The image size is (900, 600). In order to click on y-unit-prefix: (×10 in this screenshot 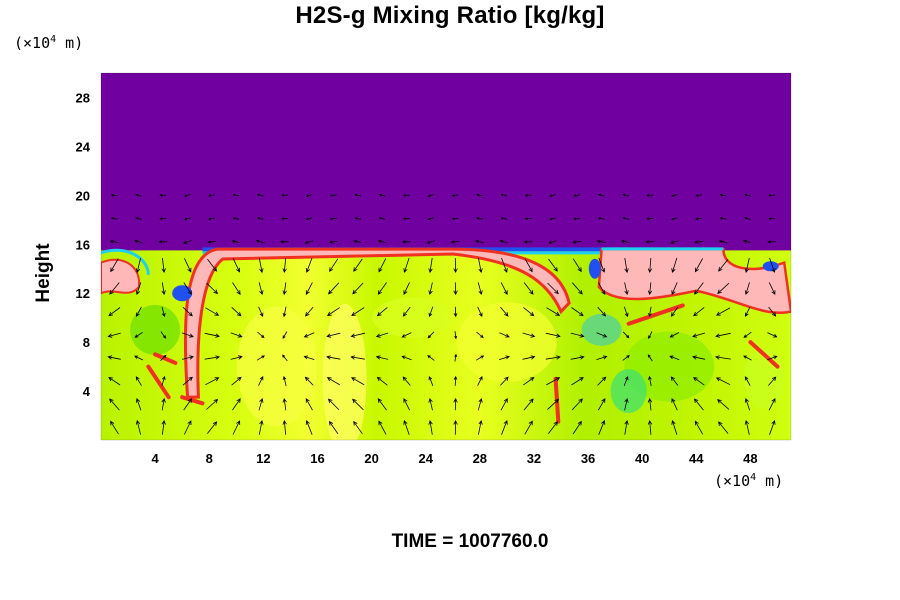, I will do `click(32, 43)`.